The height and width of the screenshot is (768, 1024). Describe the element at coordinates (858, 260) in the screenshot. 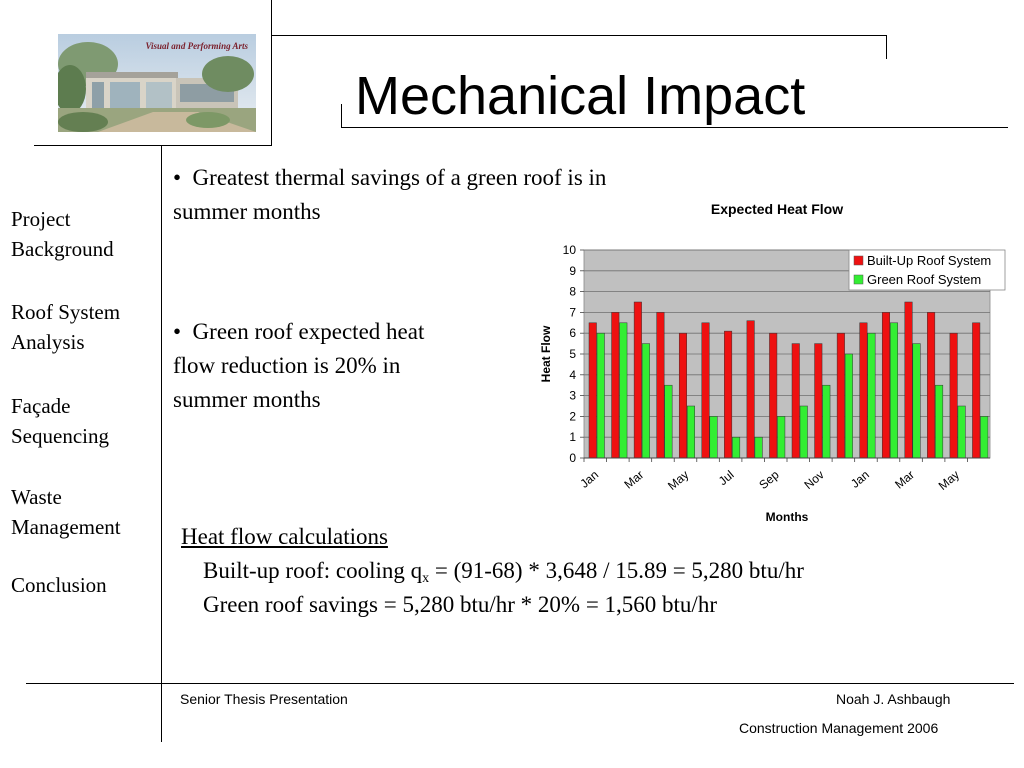

I see `legend-swatch-built-up` at that location.